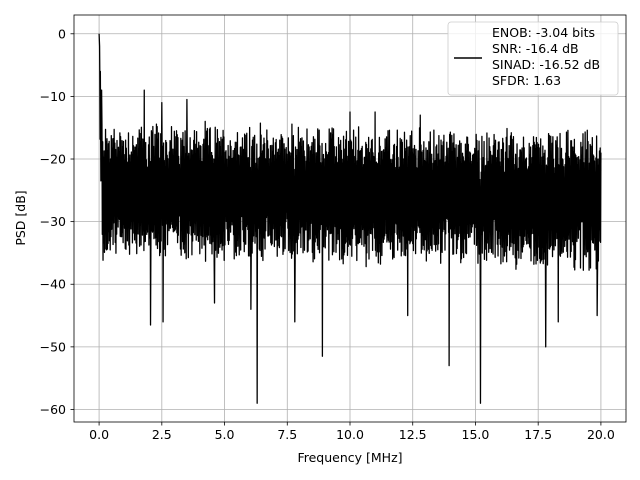 Image resolution: width=640 pixels, height=480 pixels. Describe the element at coordinates (476, 434) in the screenshot. I see `x-tick-label: 15.0` at that location.